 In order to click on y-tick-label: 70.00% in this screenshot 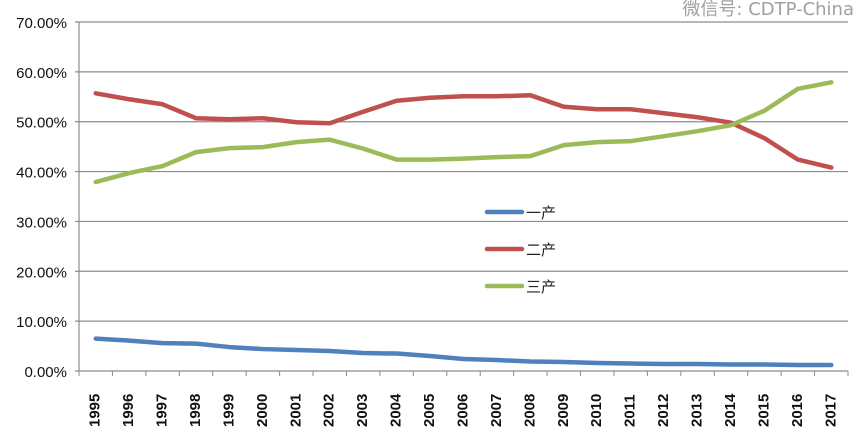, I will do `click(41, 23)`.